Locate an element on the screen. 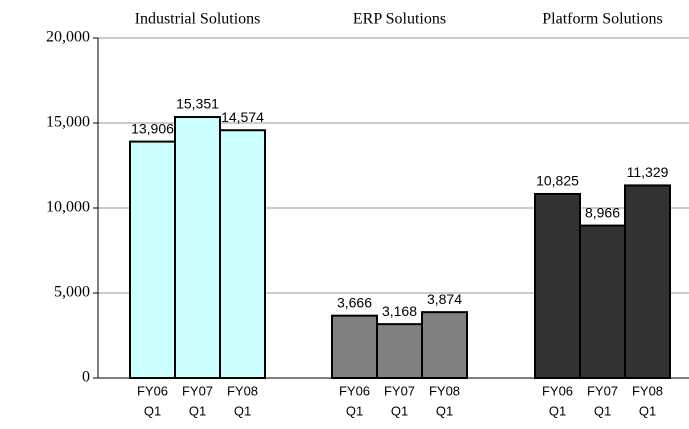 This screenshot has width=689, height=429. group-title: Platform Solutions is located at coordinates (602, 19).